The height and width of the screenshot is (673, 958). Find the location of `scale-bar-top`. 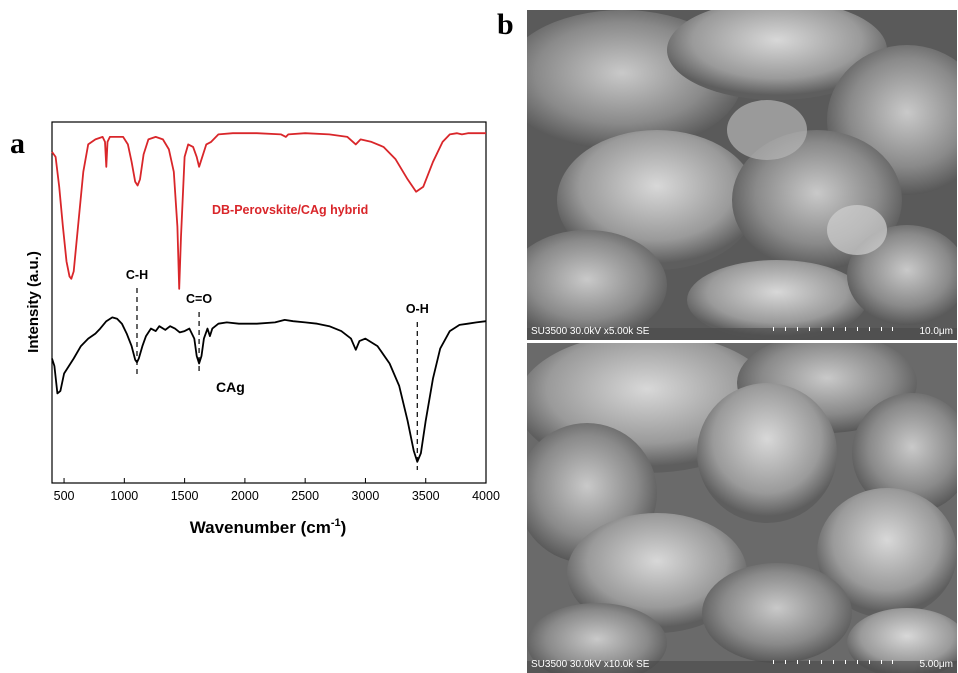

scale-bar-top is located at coordinates (833, 328).